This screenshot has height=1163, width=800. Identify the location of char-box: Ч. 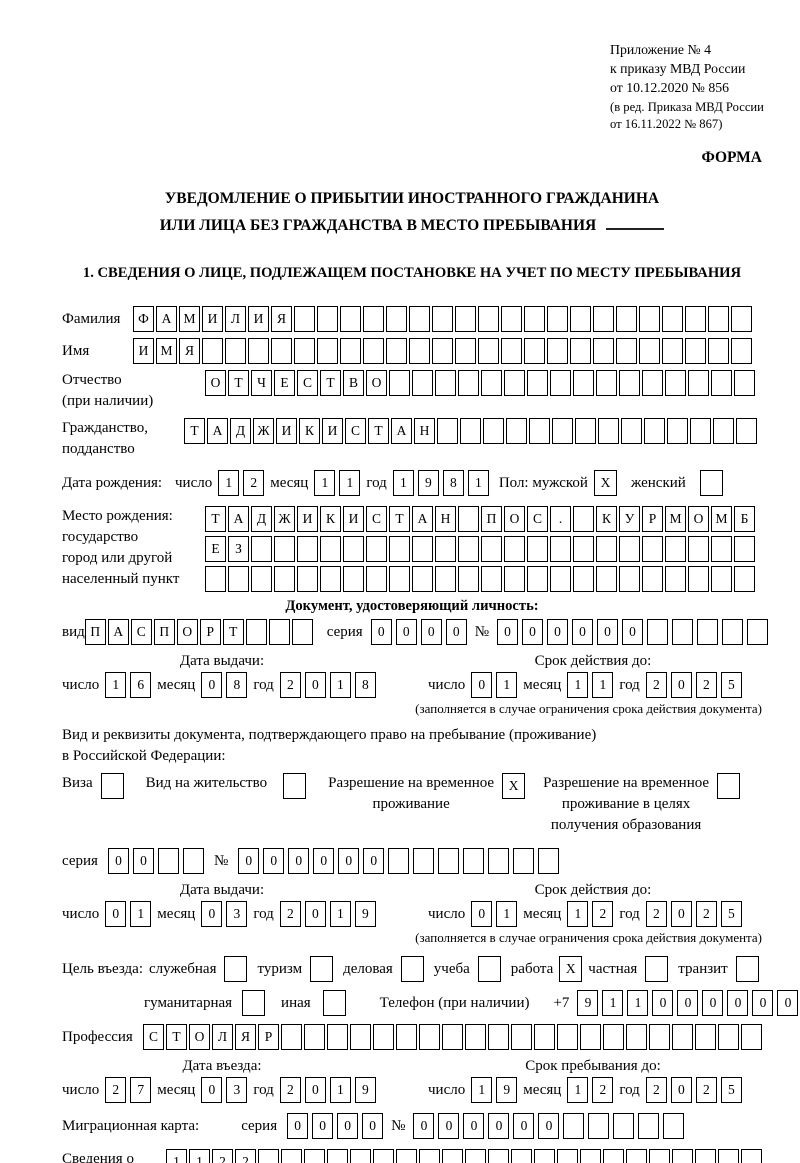
(261, 383).